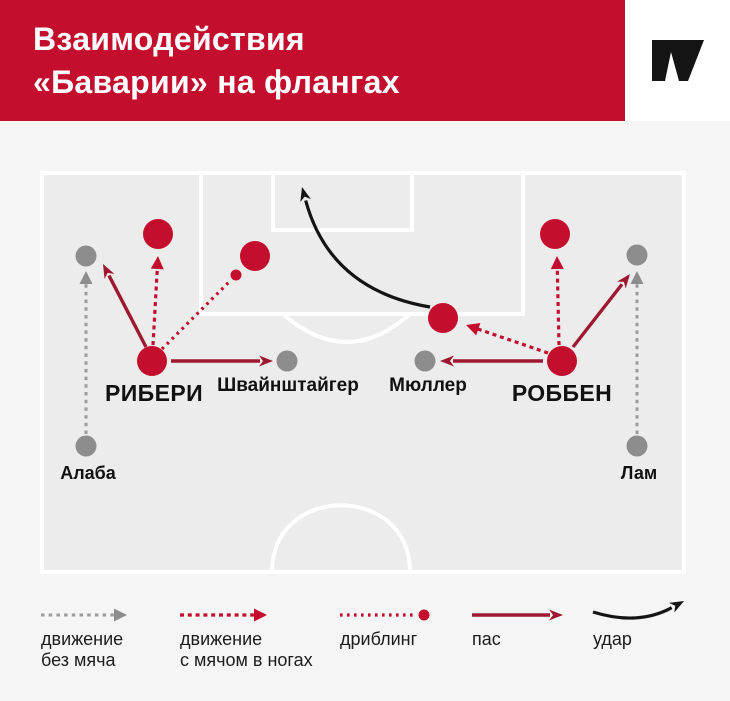 This screenshot has height=701, width=730. I want to click on penalty-arc, so click(346, 328).